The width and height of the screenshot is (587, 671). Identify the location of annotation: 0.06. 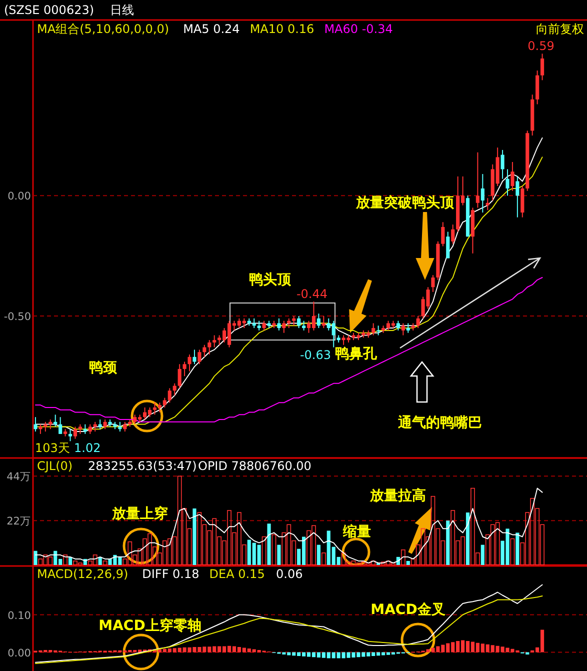
(289, 574).